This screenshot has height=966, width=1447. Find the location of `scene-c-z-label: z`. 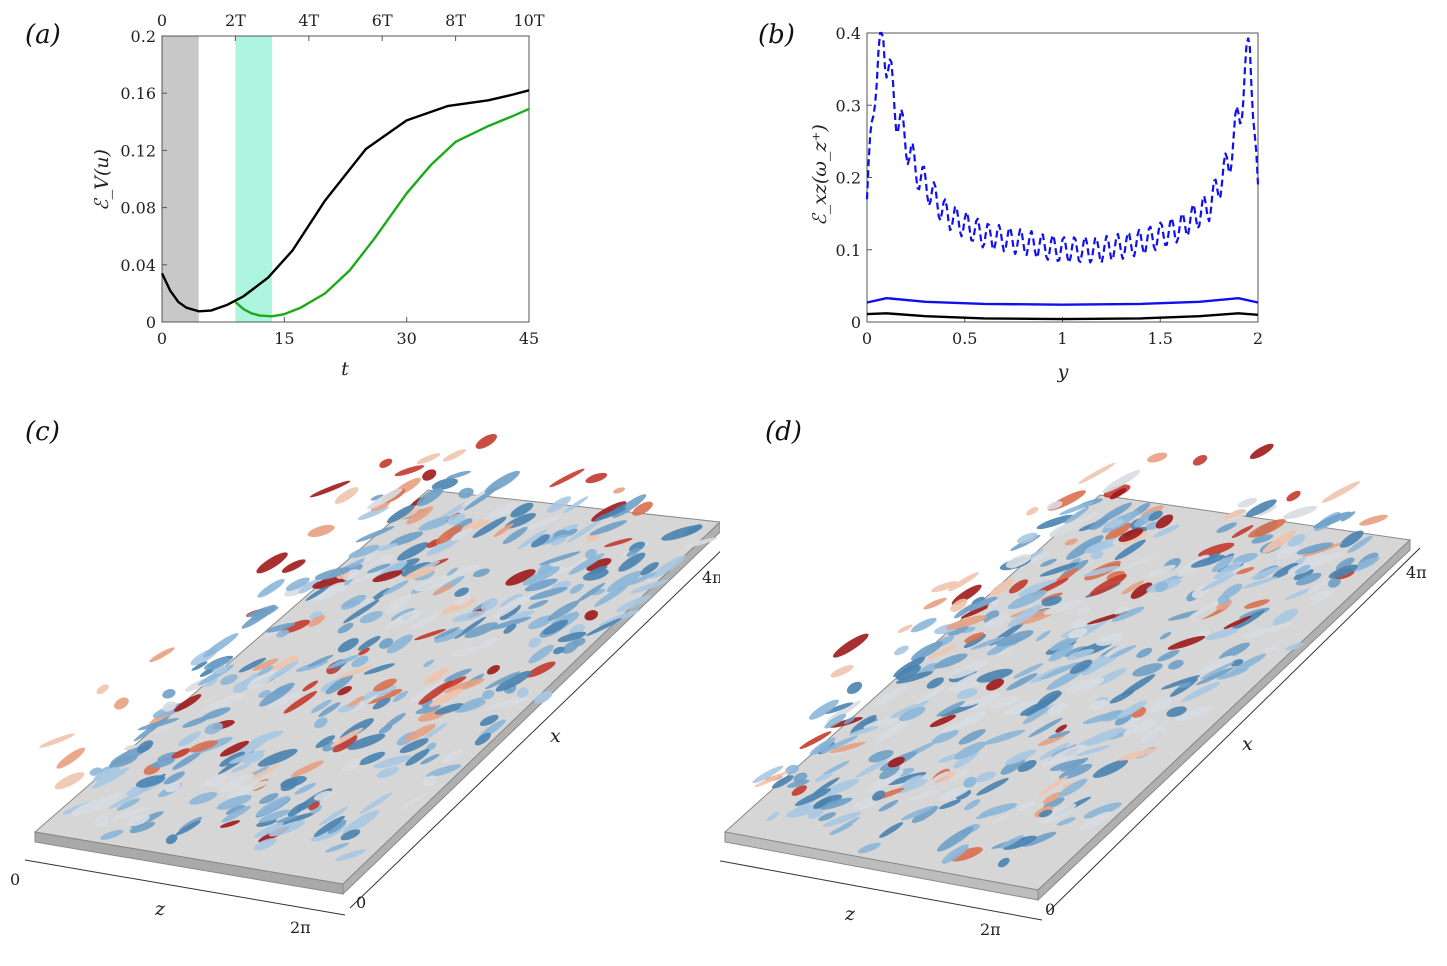

scene-c-z-label: z is located at coordinates (160, 909).